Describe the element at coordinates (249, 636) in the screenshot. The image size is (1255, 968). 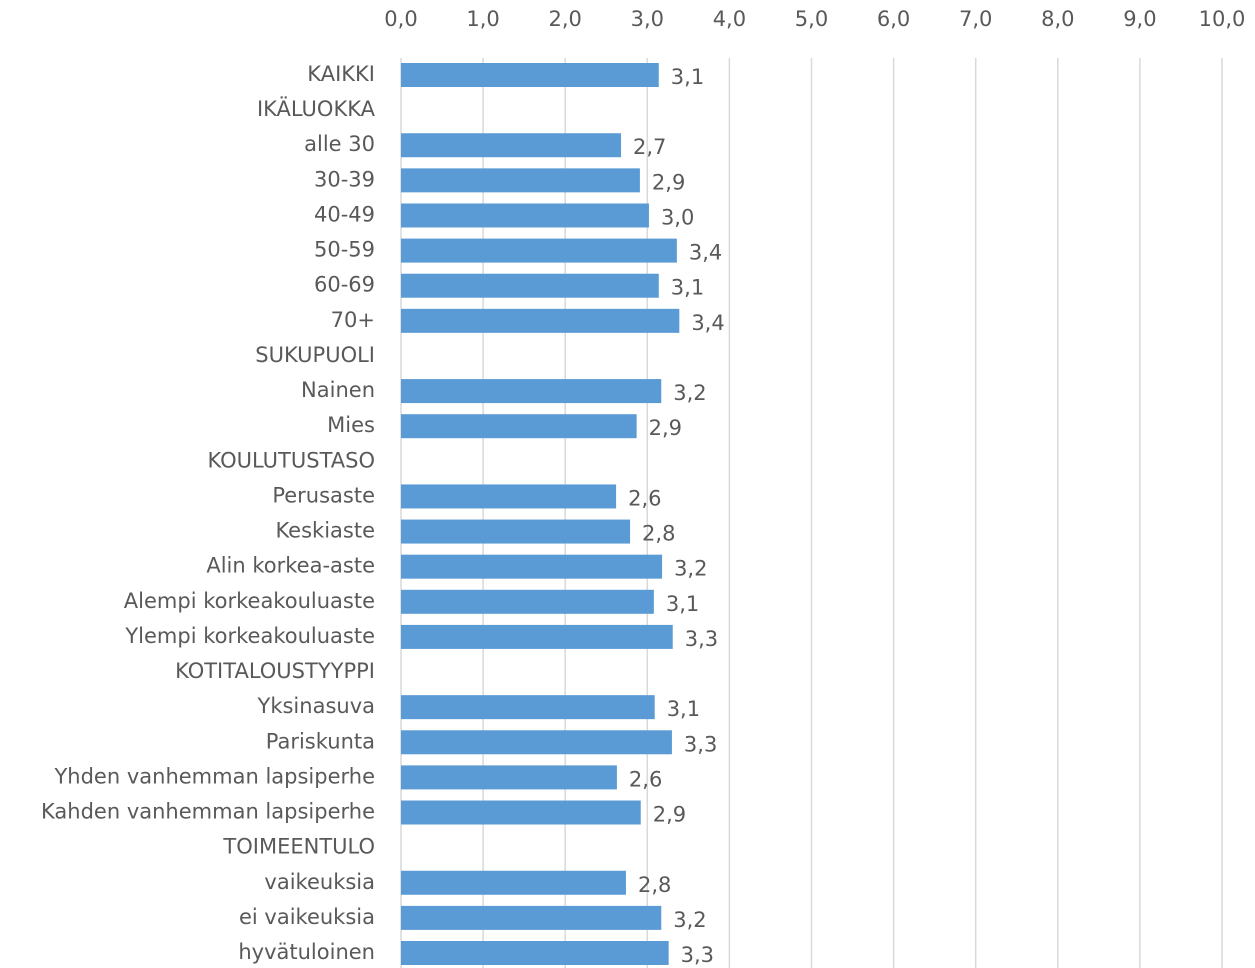
I see `y-tick-label: Ylempi korkeakouluaste` at that location.